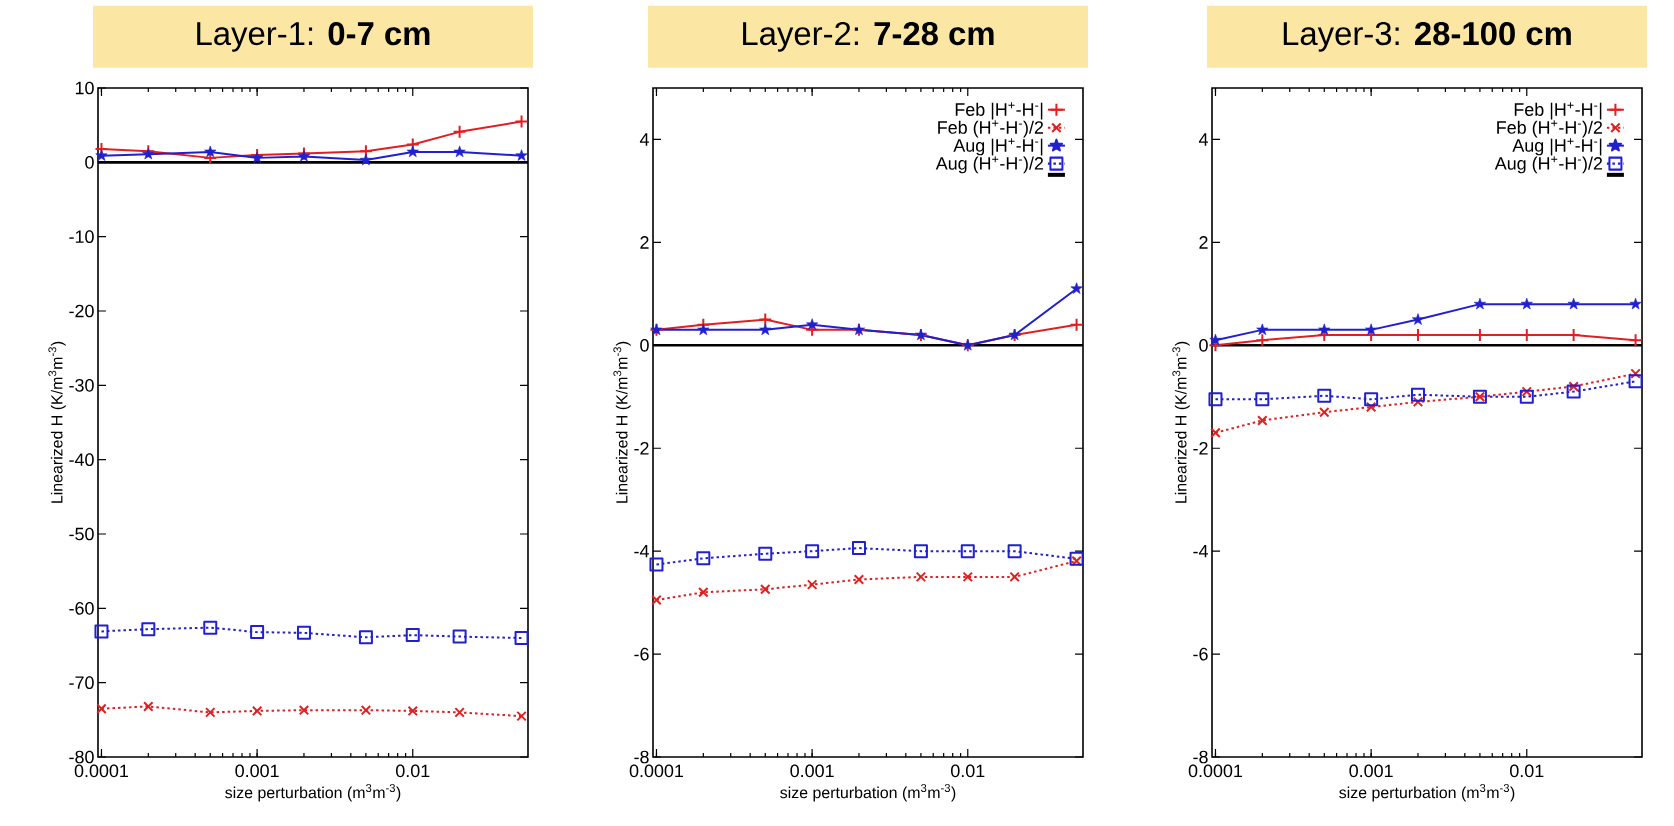 This screenshot has height=826, width=1674. What do you see at coordinates (868, 36) in the screenshot?
I see `chart-title: Layer-2: 7-28 cm` at bounding box center [868, 36].